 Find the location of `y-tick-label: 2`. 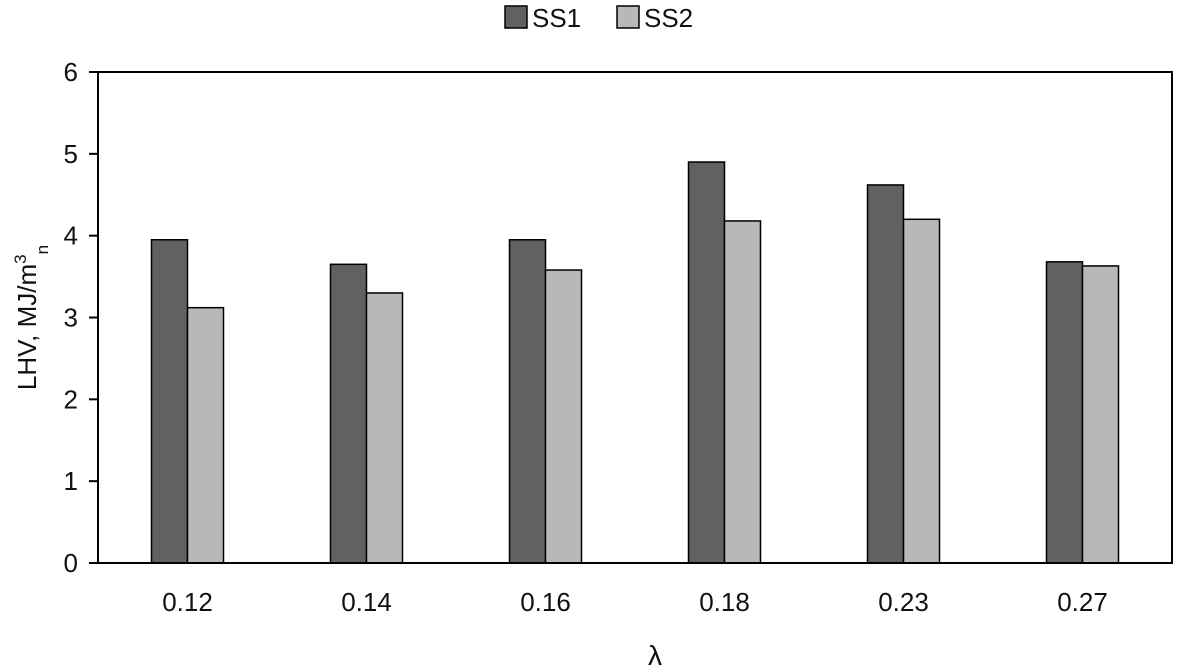

y-tick-label: 2 is located at coordinates (71, 399).